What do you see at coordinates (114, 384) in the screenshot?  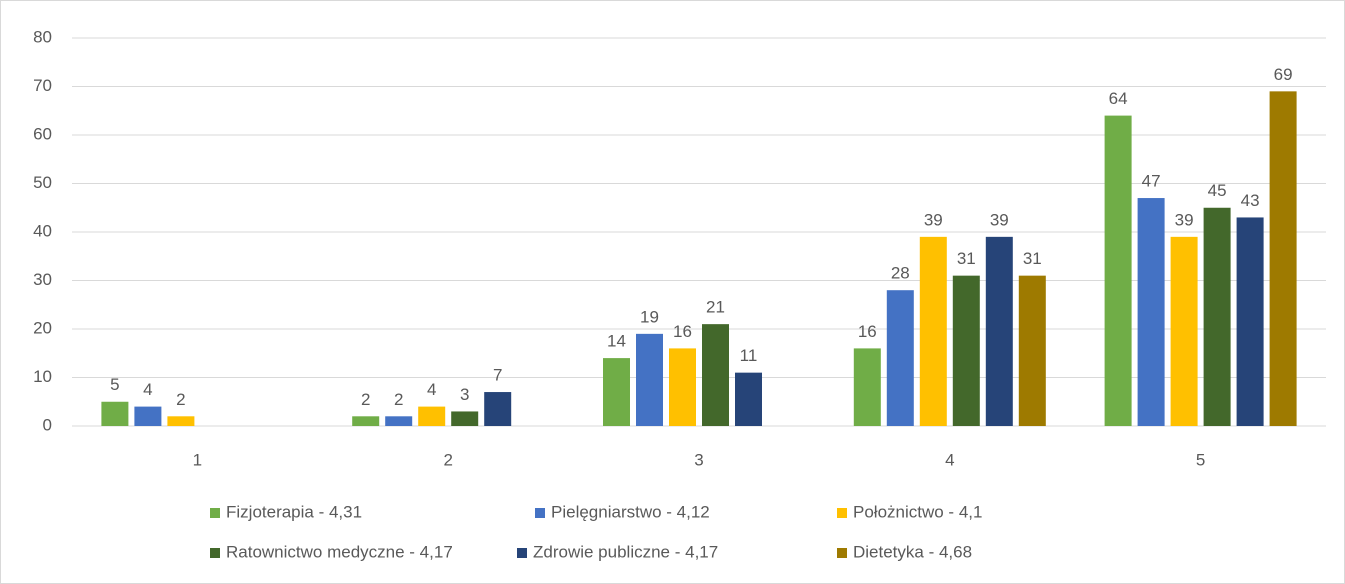 I see `data-label: 5` at bounding box center [114, 384].